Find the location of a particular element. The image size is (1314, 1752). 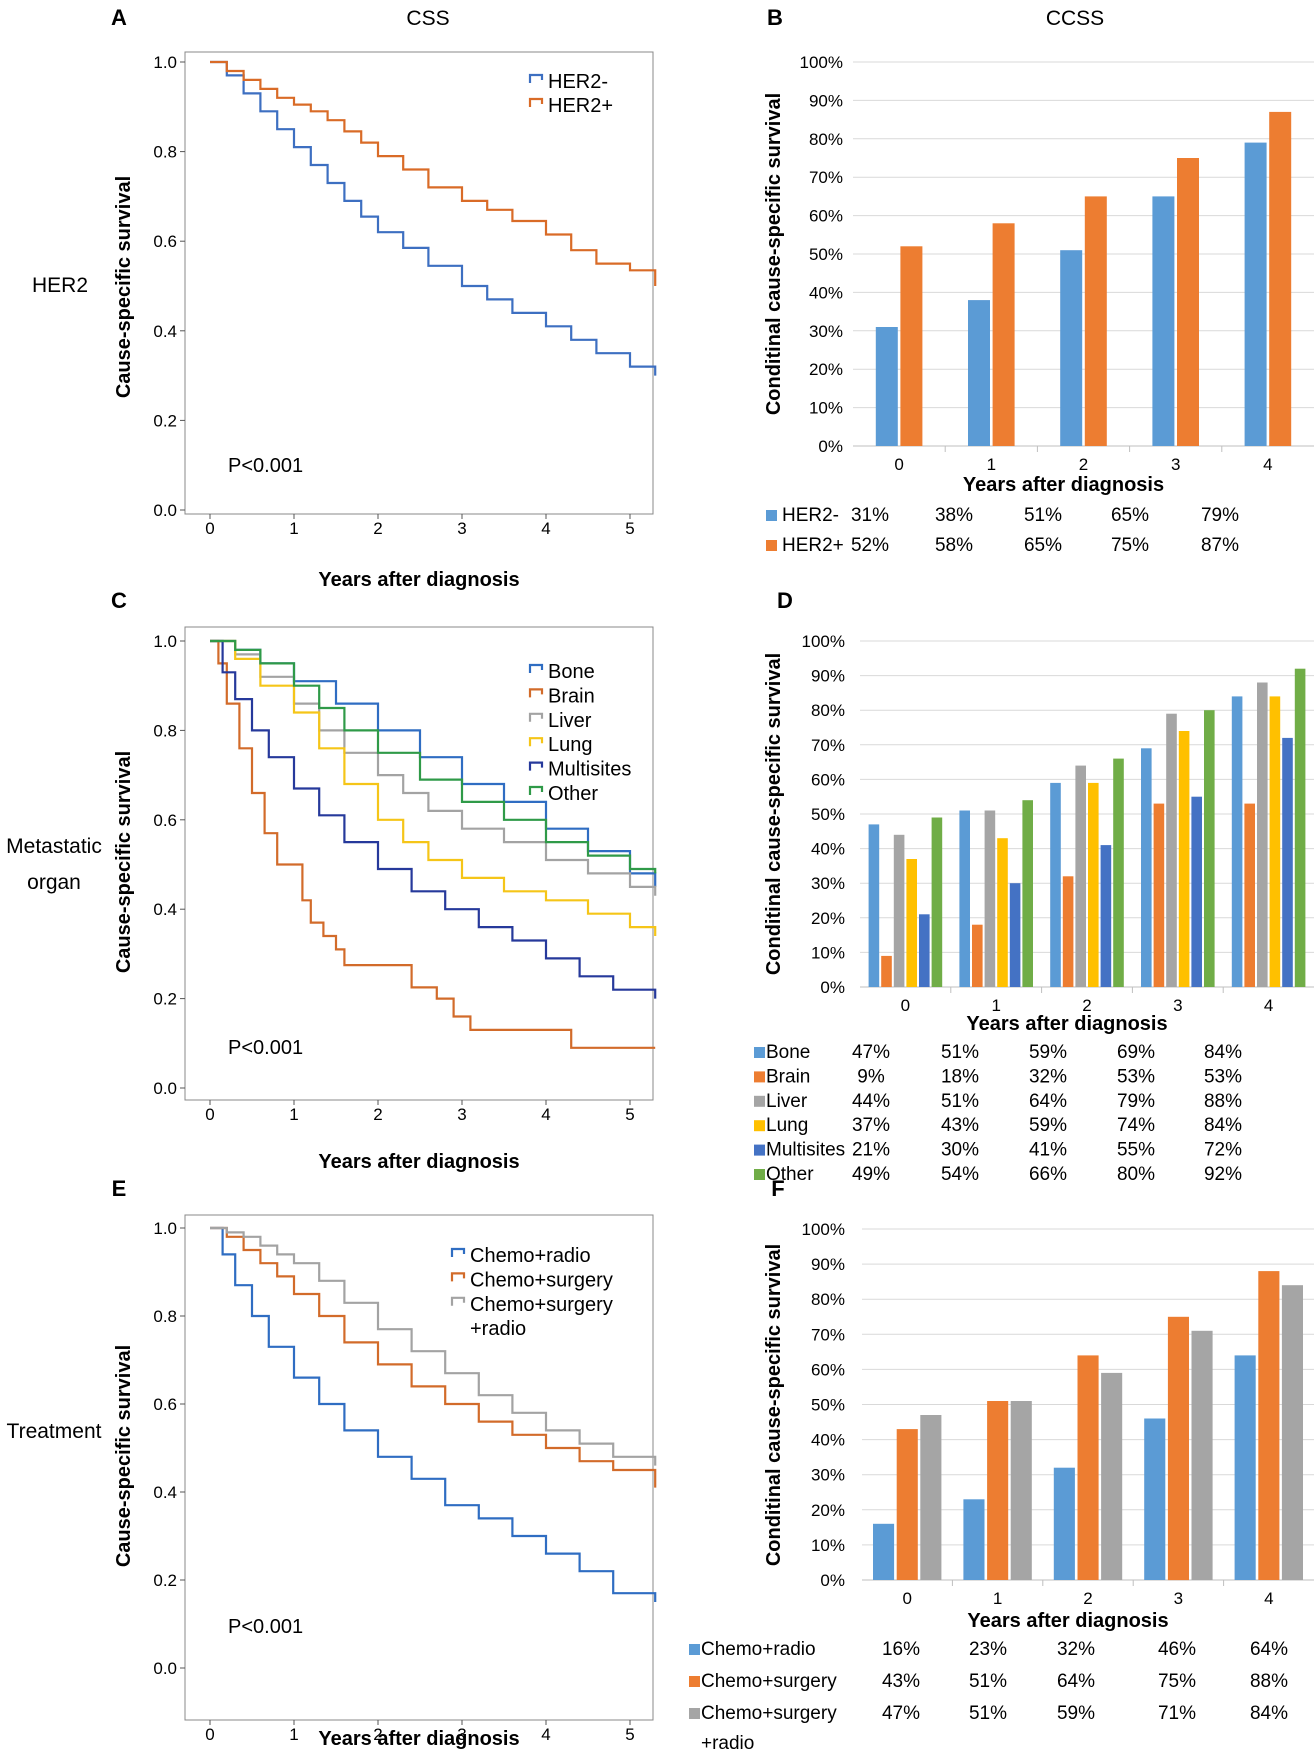

y-tick-label: 0.4 is located at coordinates (165, 909).